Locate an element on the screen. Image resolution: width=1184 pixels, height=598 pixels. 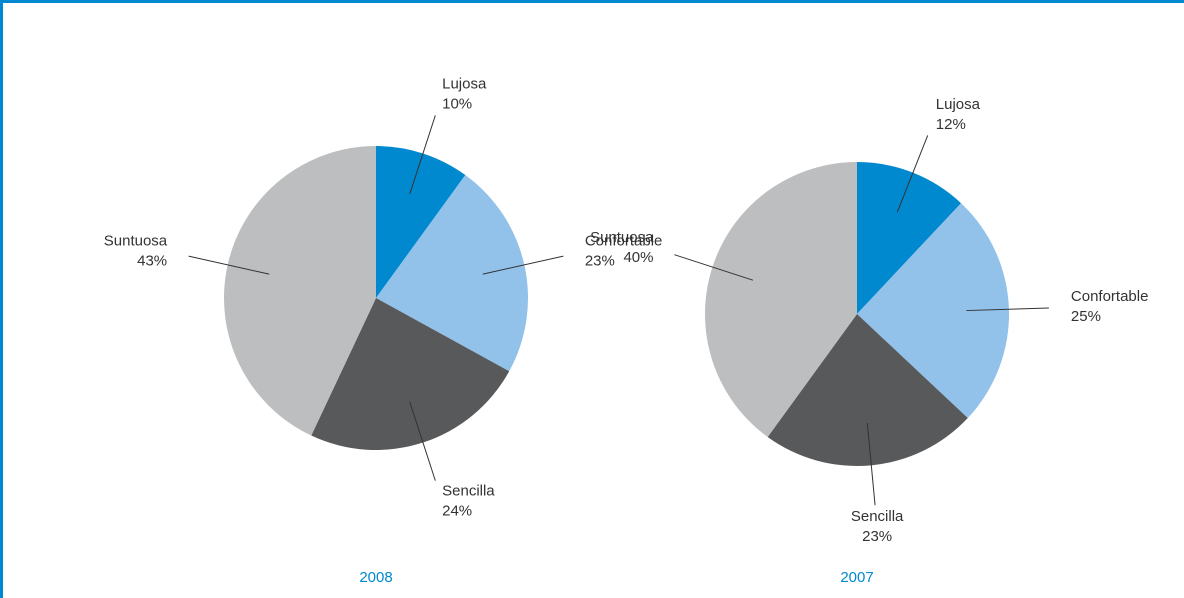
pie-title: 2007 is located at coordinates (856, 577).